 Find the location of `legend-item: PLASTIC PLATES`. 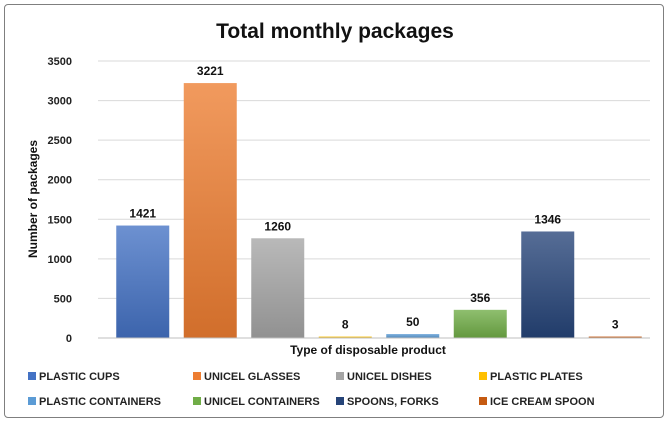

legend-item: PLASTIC PLATES is located at coordinates (531, 377).